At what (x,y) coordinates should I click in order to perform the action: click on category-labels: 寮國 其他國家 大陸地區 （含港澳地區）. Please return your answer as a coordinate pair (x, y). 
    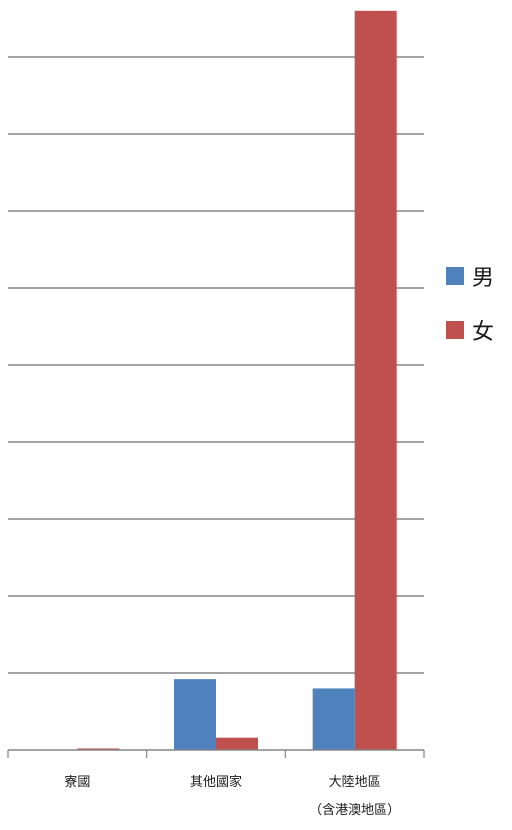
    Looking at the image, I should click on (232, 796).